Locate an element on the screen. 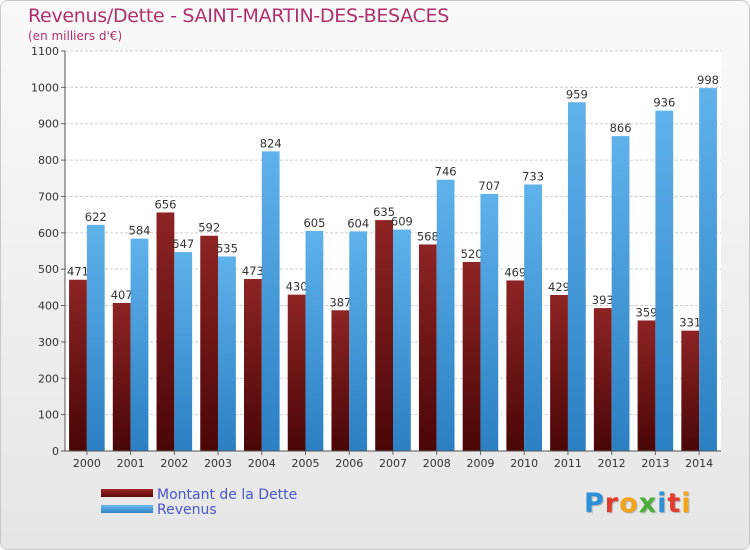  y-tick-label: 0 is located at coordinates (55, 451).